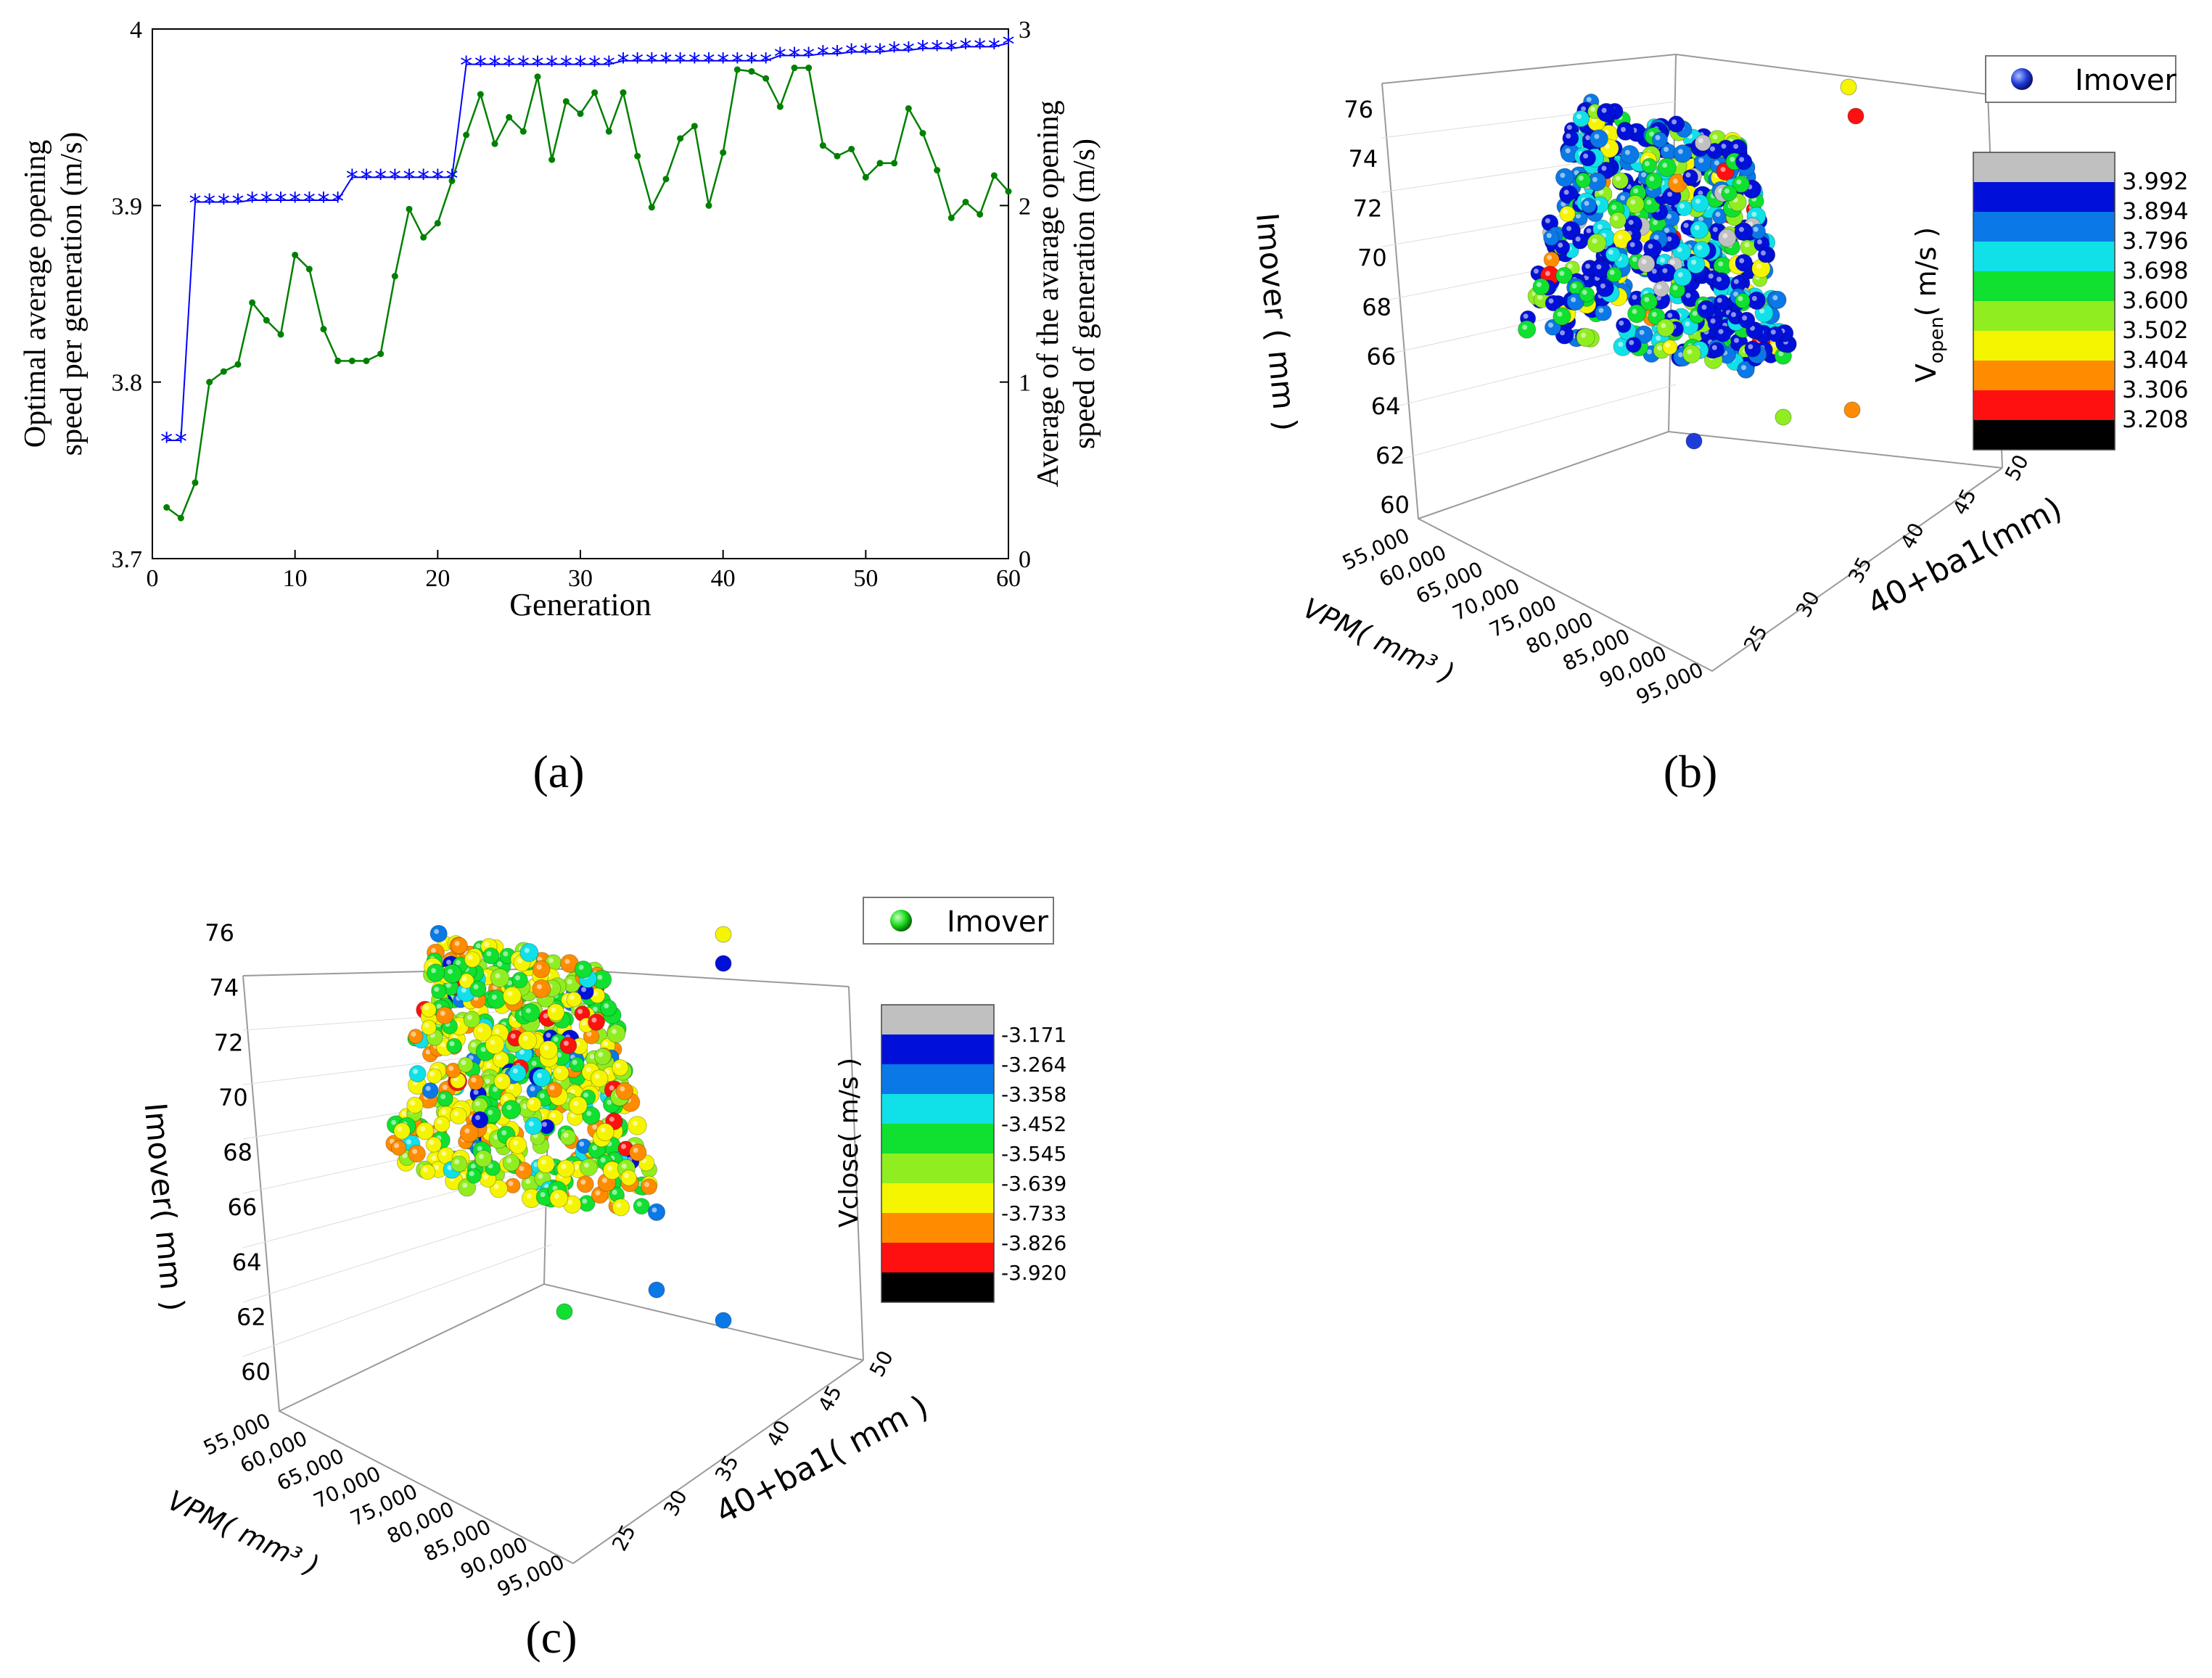 Image resolution: width=2212 pixels, height=1678 pixels. Describe the element at coordinates (2155, 389) in the screenshot. I see `colorbar-level-label: 3.306` at that location.